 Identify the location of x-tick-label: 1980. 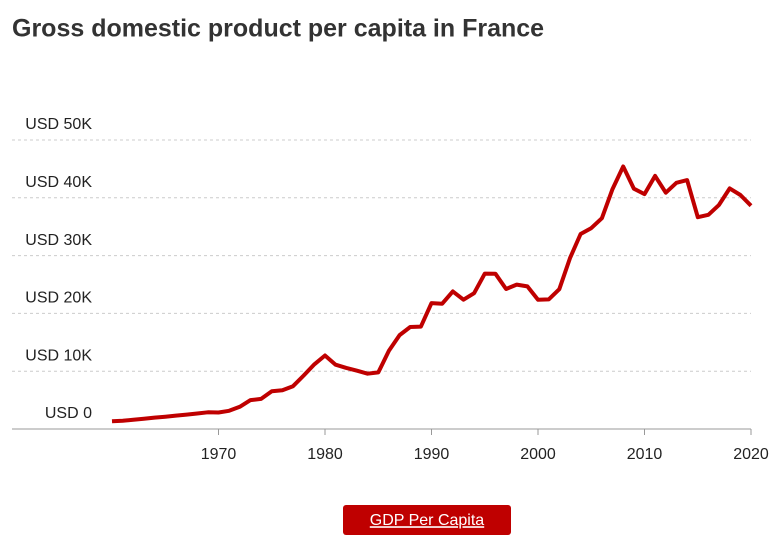
(325, 454).